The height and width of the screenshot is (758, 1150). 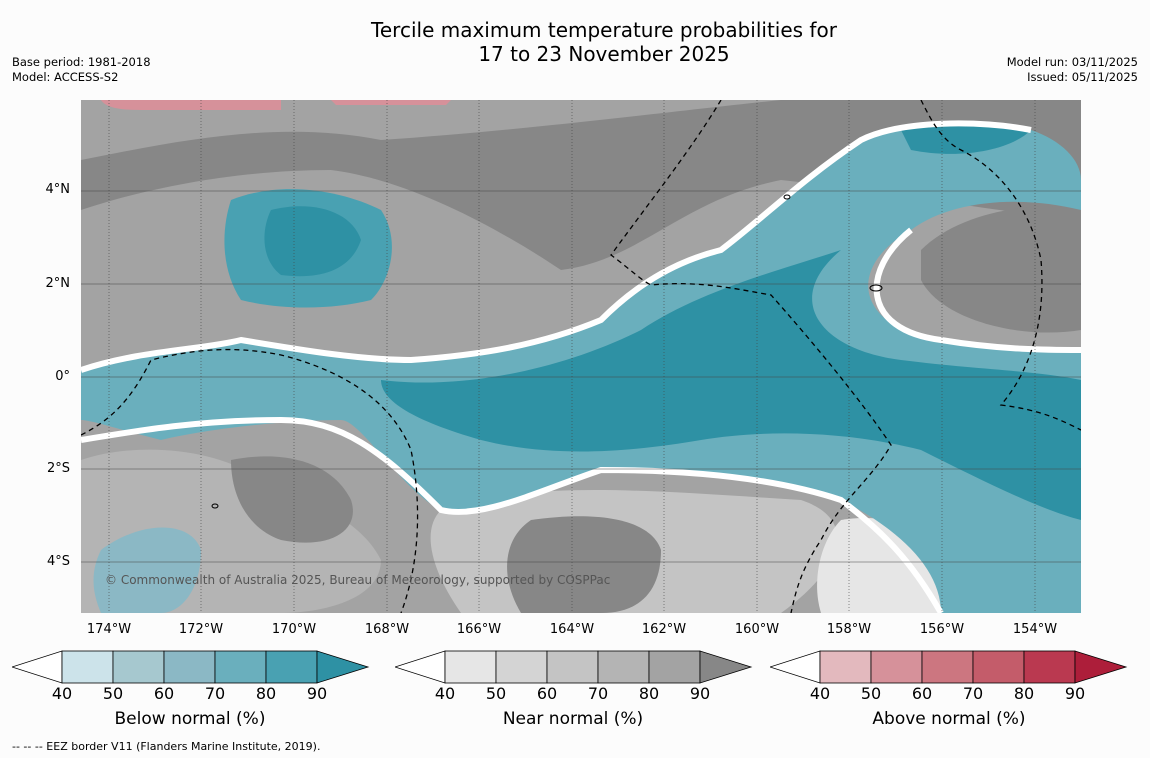 What do you see at coordinates (65, 77) in the screenshot?
I see `model-name: Model: ACCESS-S2` at bounding box center [65, 77].